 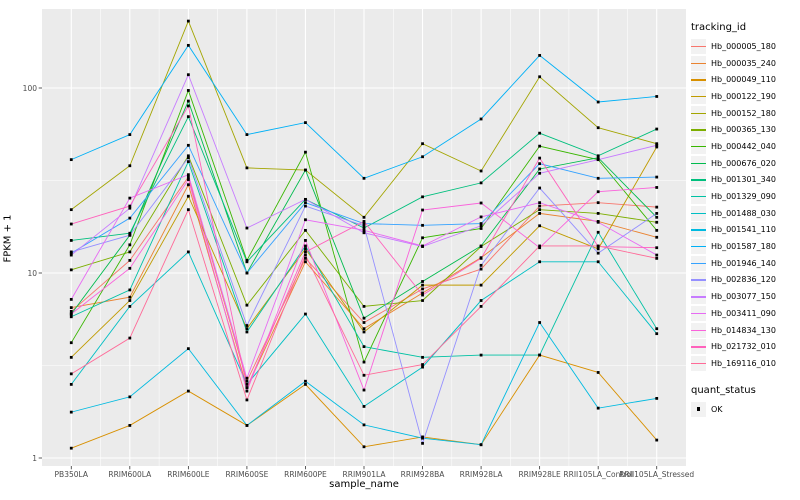 I want to click on legend-item-Hb_000035_240: Hb_000035_240, so click(x=745, y=63).